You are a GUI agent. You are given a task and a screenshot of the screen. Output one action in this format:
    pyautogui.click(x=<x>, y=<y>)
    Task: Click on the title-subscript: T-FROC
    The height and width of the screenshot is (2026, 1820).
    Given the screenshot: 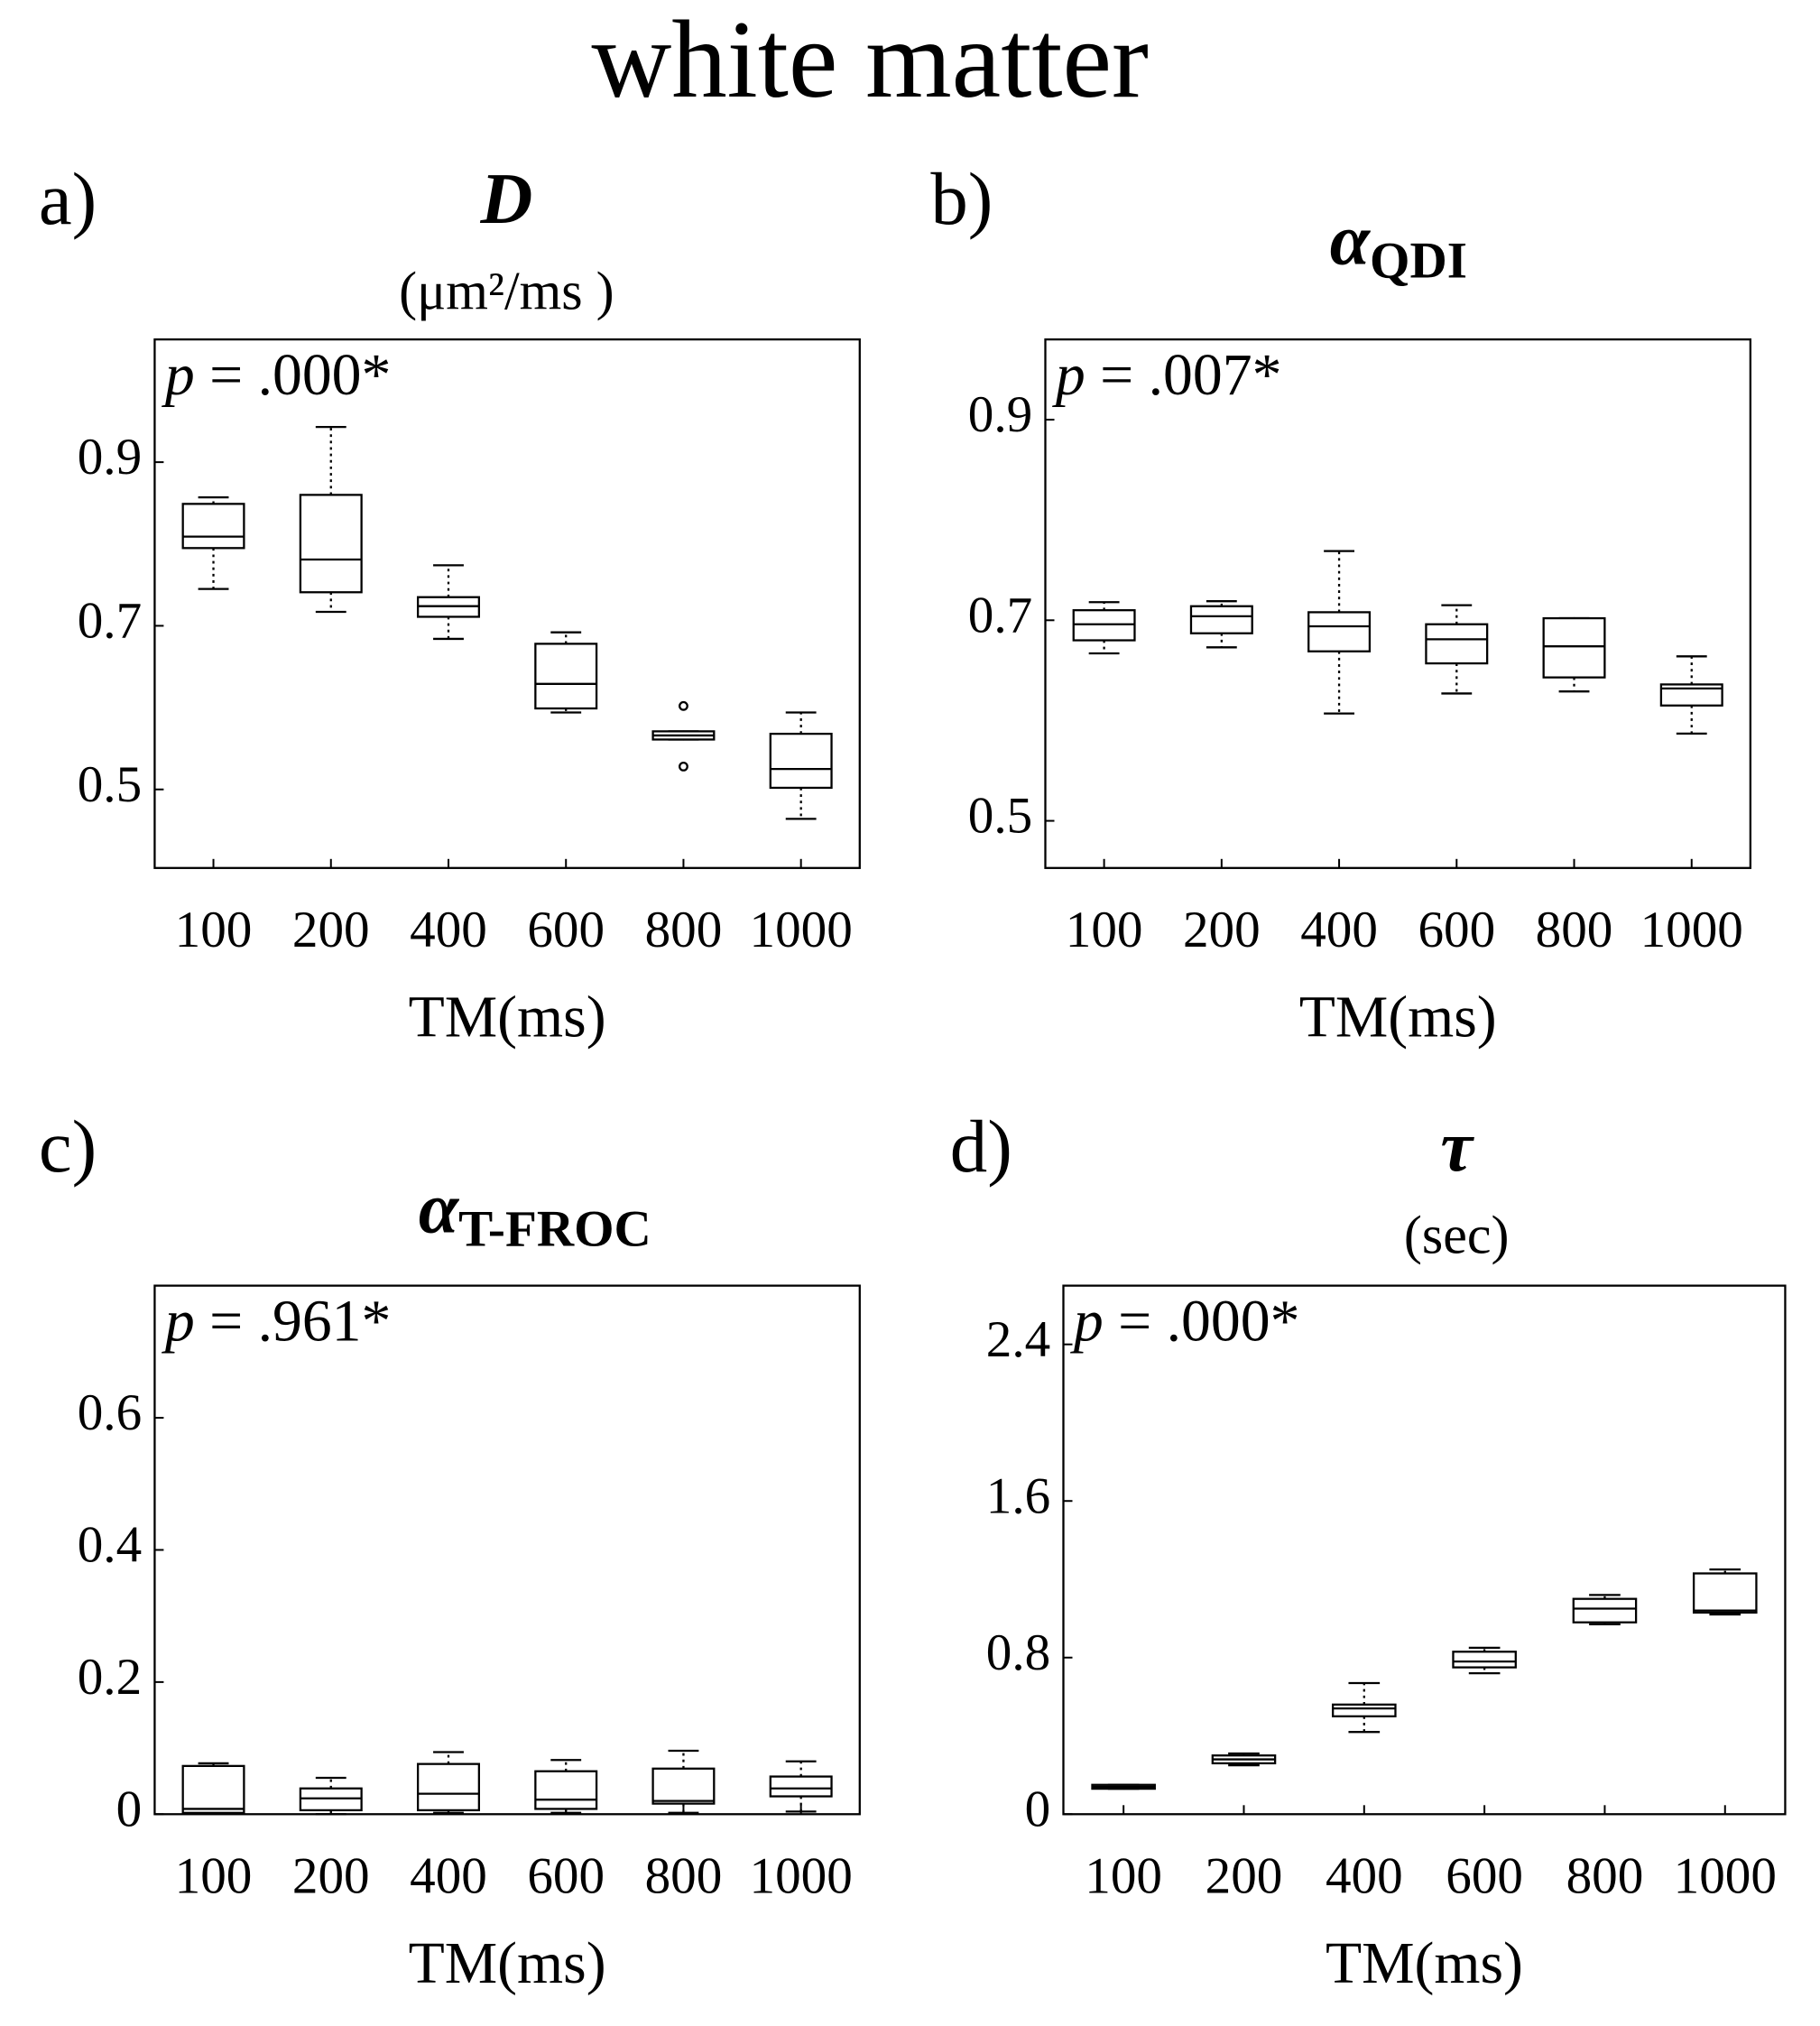 What is the action you would take?
    pyautogui.click(x=554, y=1229)
    